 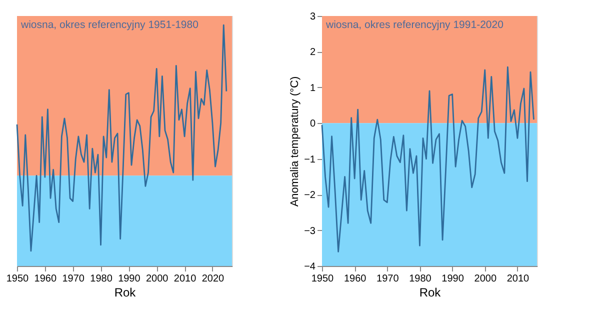 What do you see at coordinates (310, 267) in the screenshot?
I see `y-tick-label: −4` at bounding box center [310, 267].